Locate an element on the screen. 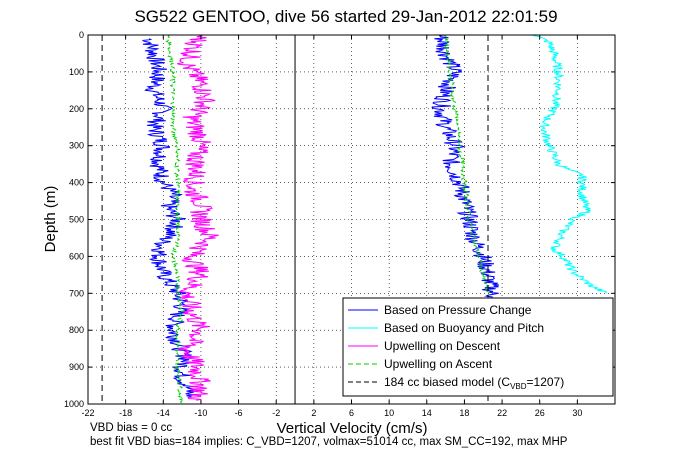 The width and height of the screenshot is (681, 454). x-tick-label: -18 is located at coordinates (125, 413).